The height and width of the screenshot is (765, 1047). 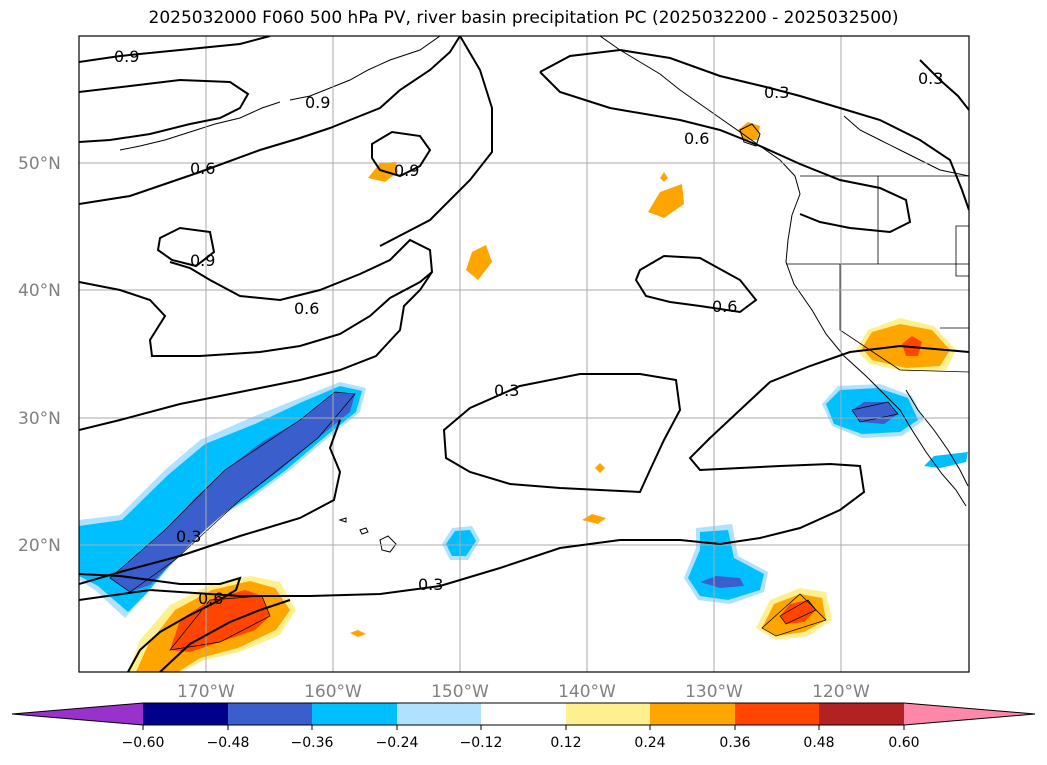 I want to click on colorbar-tick-label: 0.24, so click(x=649, y=743).